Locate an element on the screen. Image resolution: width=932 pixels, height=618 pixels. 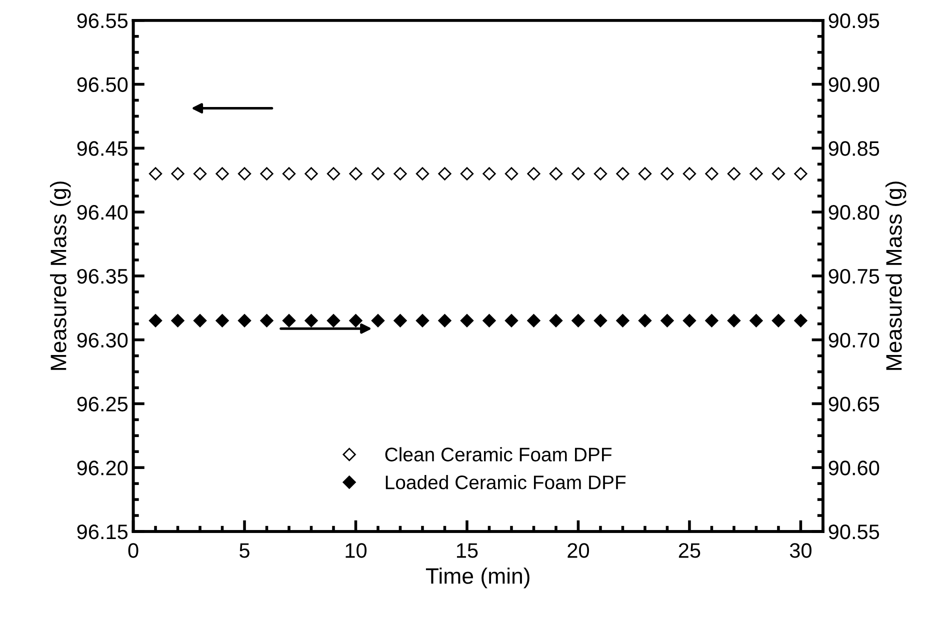
y-tick-label: 96.15 is located at coordinates (102, 532).